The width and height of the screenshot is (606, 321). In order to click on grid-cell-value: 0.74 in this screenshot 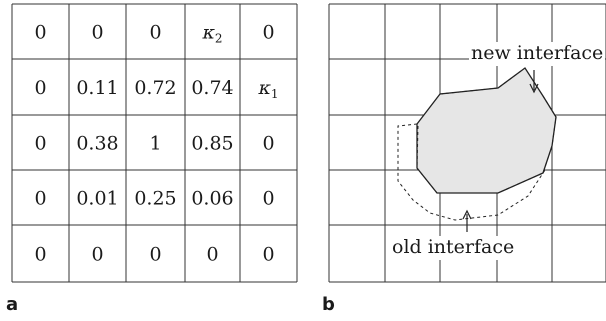, I will do `click(212, 88)`.